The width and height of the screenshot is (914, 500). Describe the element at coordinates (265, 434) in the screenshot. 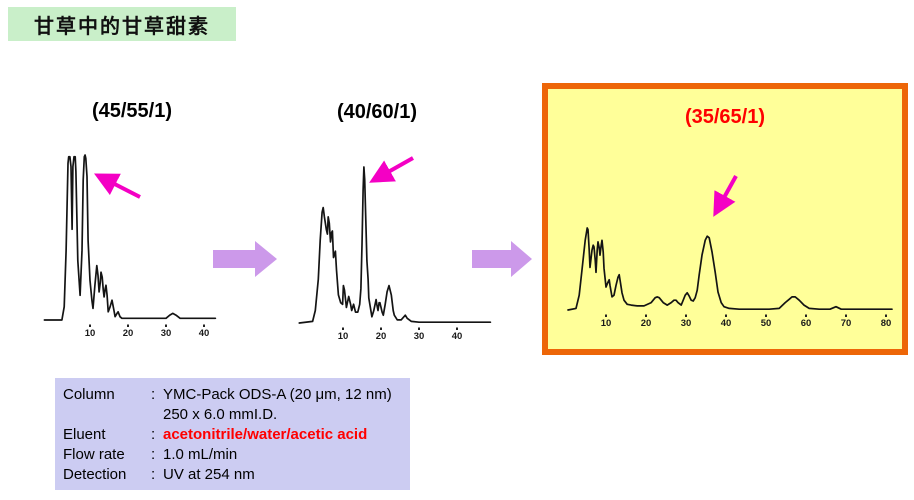

I see `info-value-eluent: acetonitrile/water/acetic acid` at that location.